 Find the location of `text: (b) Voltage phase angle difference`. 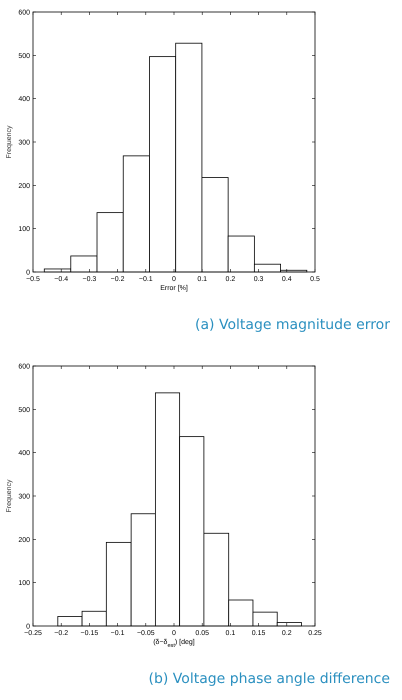

text: (b) Voltage phase angle difference is located at coordinates (269, 679).